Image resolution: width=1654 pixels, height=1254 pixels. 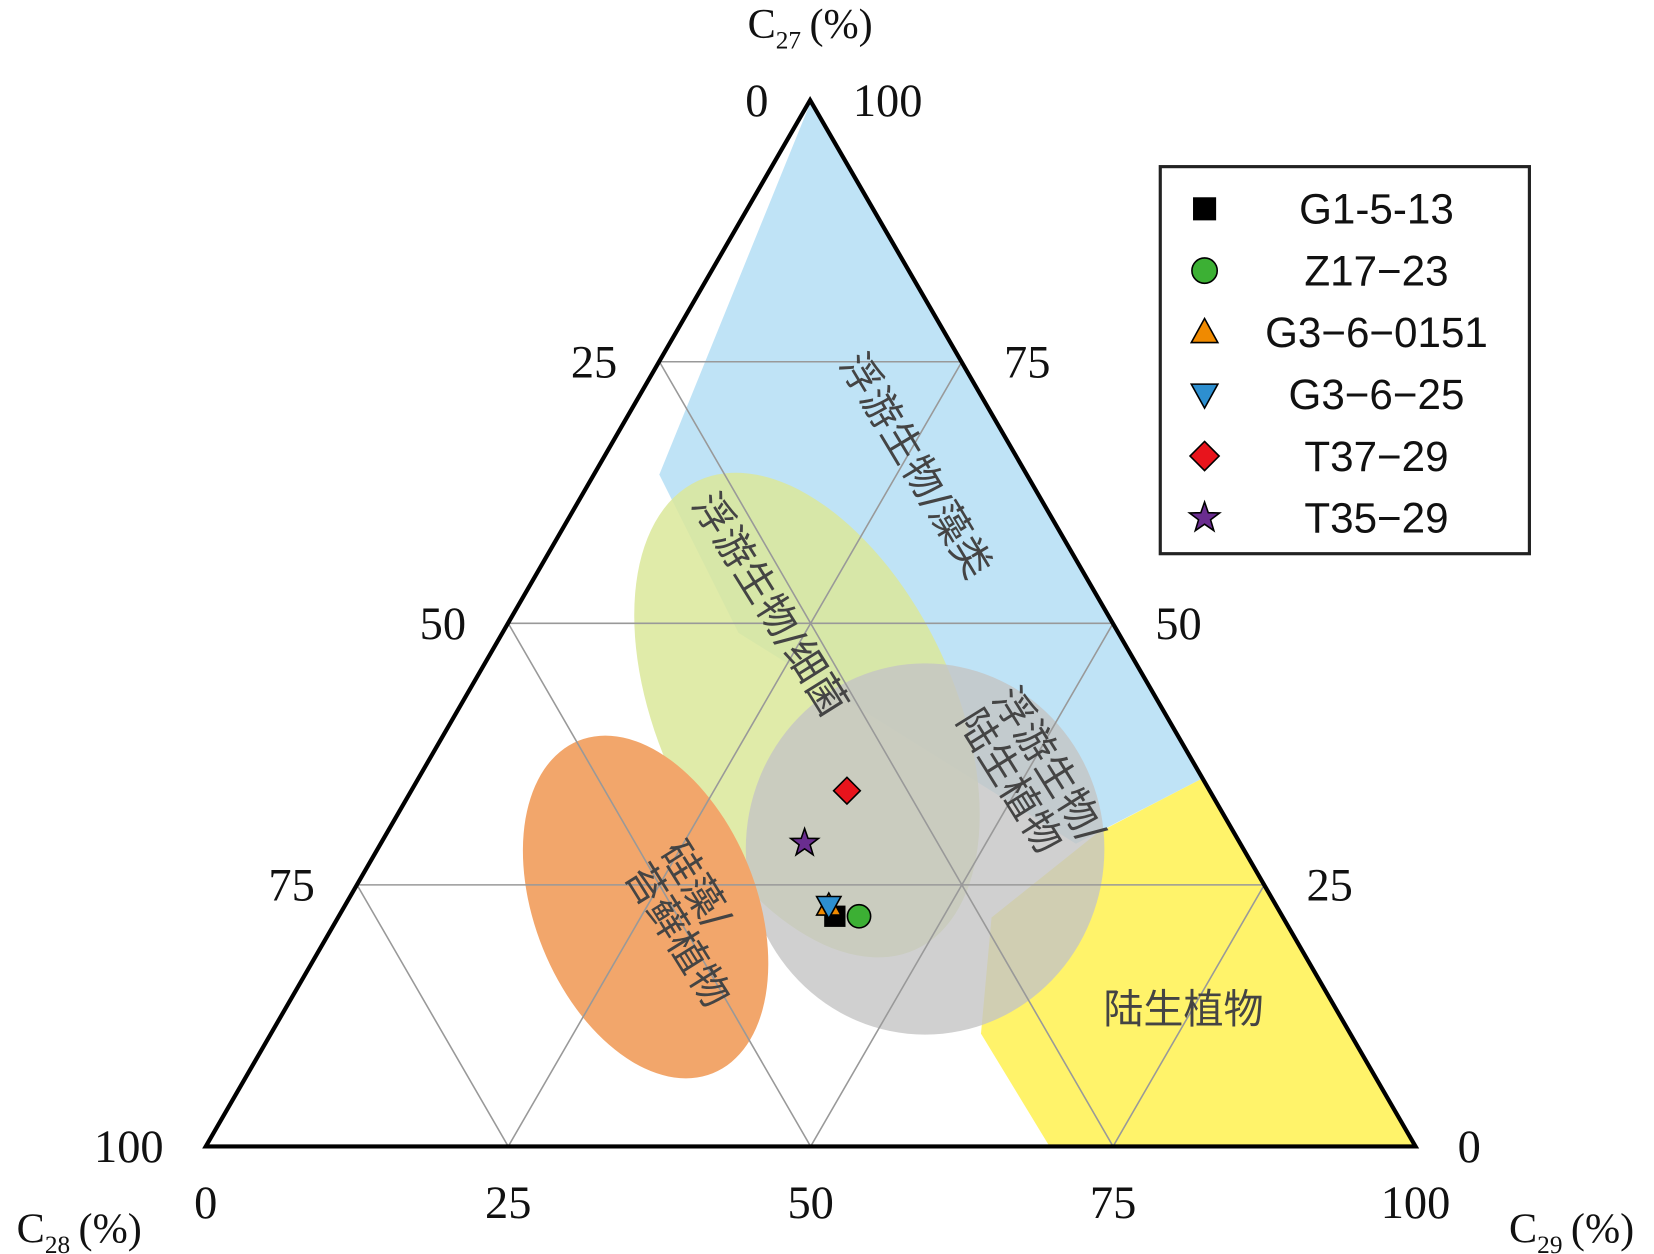 I want to click on c28-tick-label: 0, so click(x=756, y=101).